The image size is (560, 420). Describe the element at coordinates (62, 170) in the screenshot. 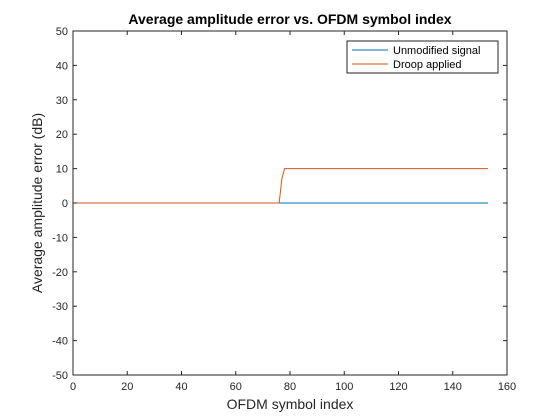

I see `y-tick-label: 10` at that location.